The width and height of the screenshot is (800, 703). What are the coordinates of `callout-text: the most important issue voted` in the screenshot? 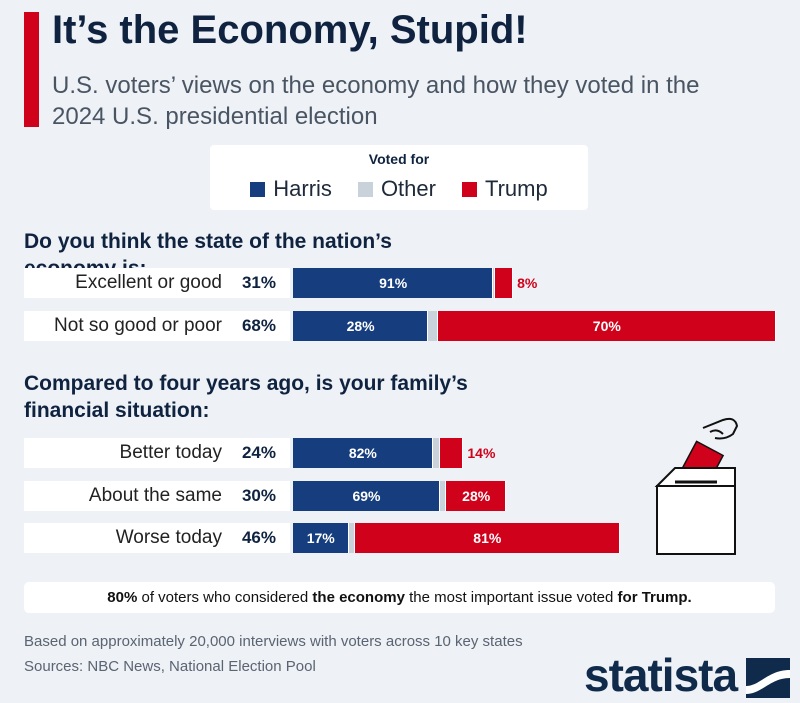 It's located at (511, 597).